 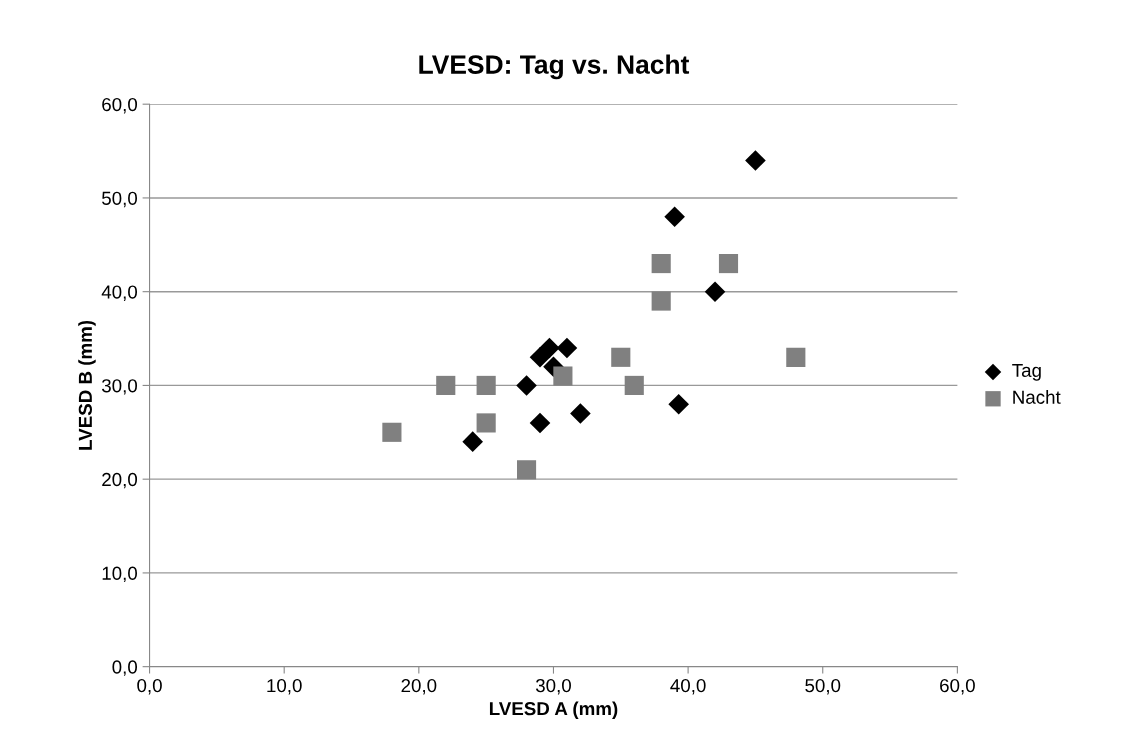 What do you see at coordinates (119, 293) in the screenshot?
I see `y-tick-label: 40,0` at bounding box center [119, 293].